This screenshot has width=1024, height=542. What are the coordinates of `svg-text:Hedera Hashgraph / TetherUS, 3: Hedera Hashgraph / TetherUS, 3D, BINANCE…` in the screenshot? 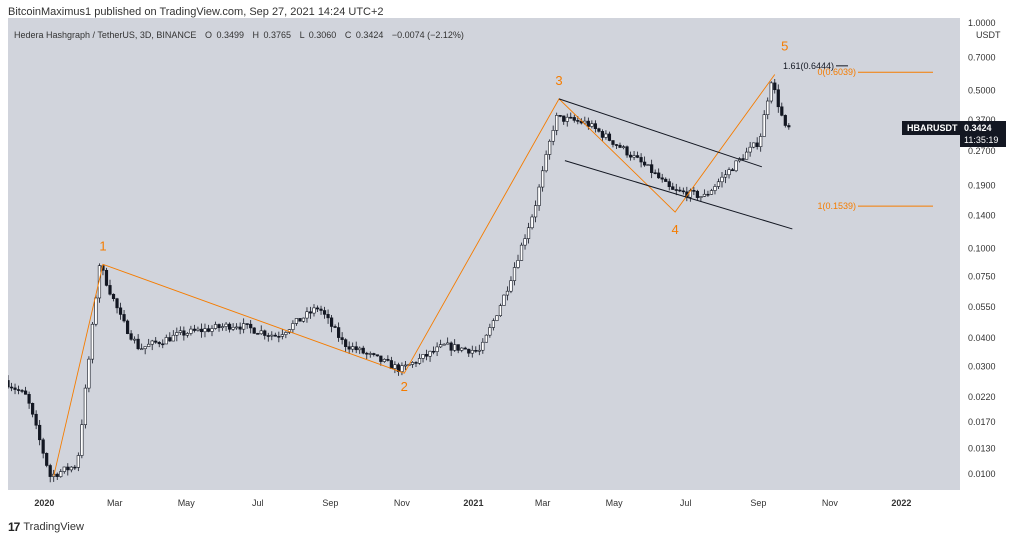 It's located at (239, 35).